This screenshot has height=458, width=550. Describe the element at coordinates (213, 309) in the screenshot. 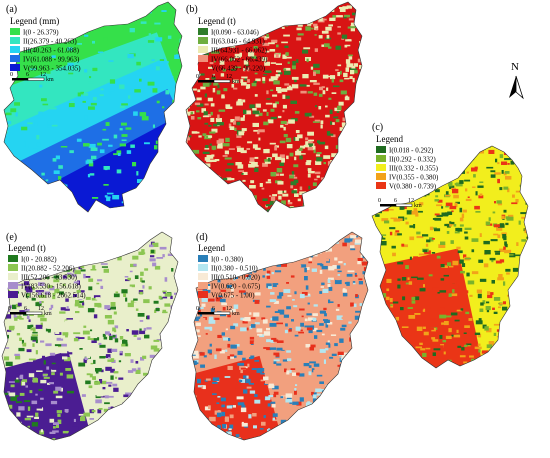

I see `scale-d-tick-6: 6` at that location.